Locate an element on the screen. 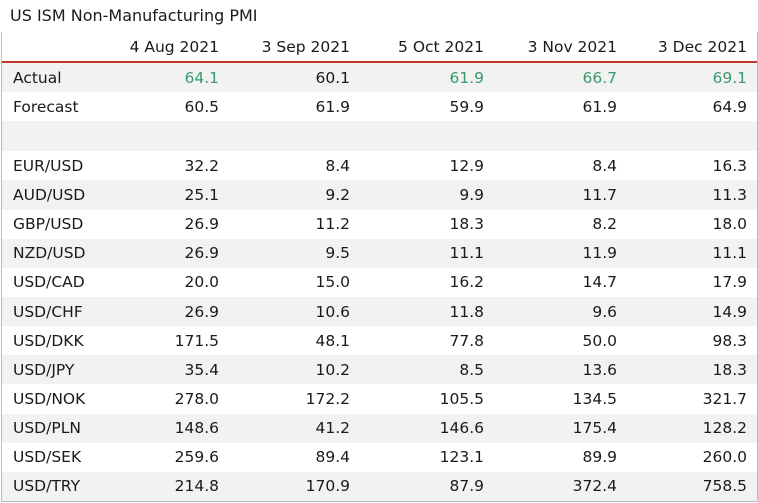 The width and height of the screenshot is (758, 503). table-row: AUD/USD 25.1 9.2 9.9 11.7 11.3 is located at coordinates (379, 195).